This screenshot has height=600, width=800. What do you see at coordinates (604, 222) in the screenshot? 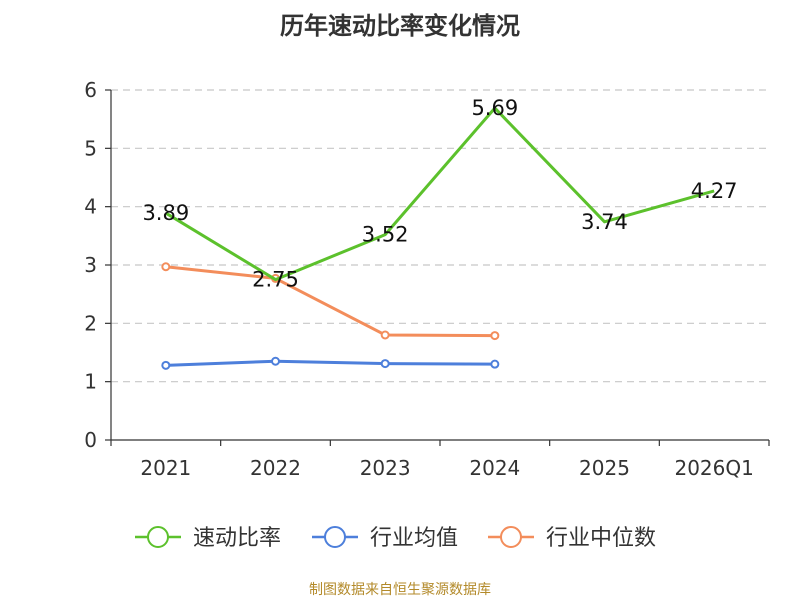
I see `data-label: 3.74` at bounding box center [604, 222].